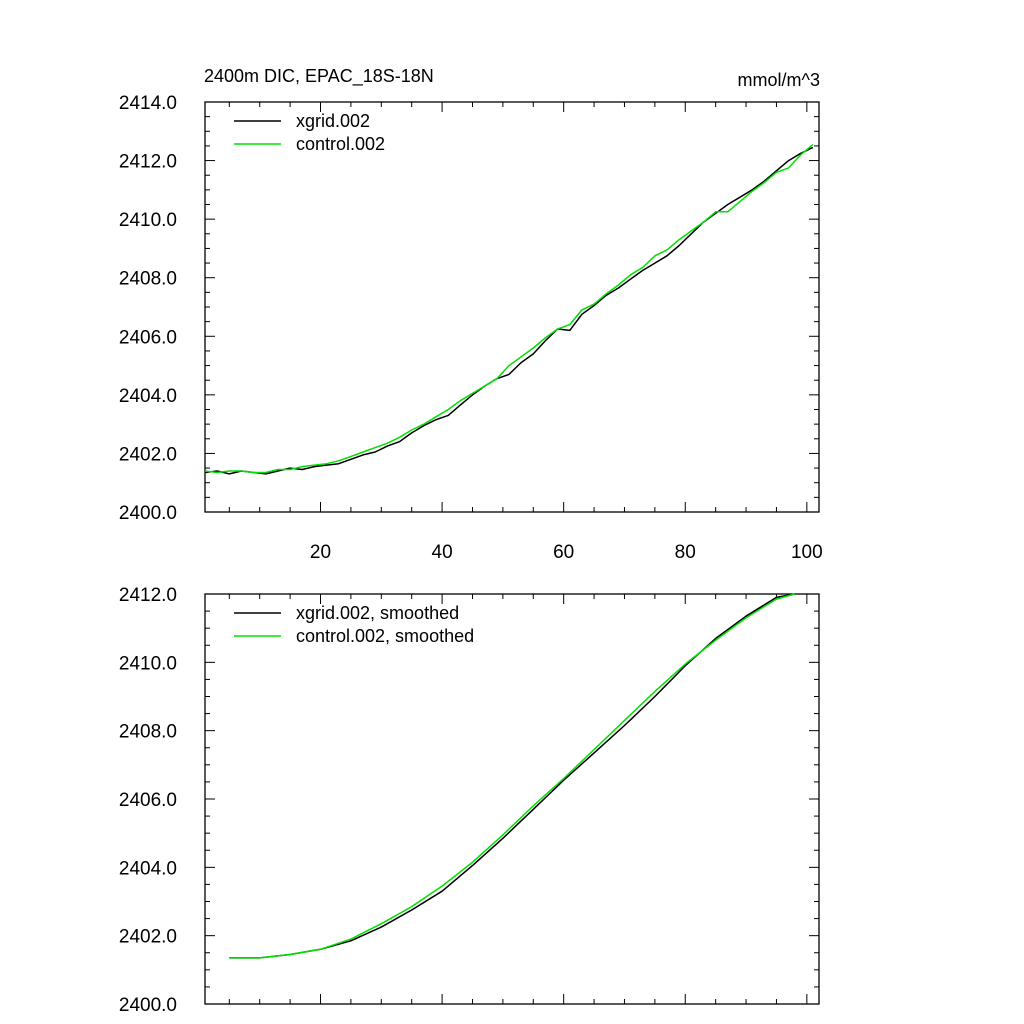  I want to click on top-x-tick-labels: 20 40 60 80 100, so click(566, 552).